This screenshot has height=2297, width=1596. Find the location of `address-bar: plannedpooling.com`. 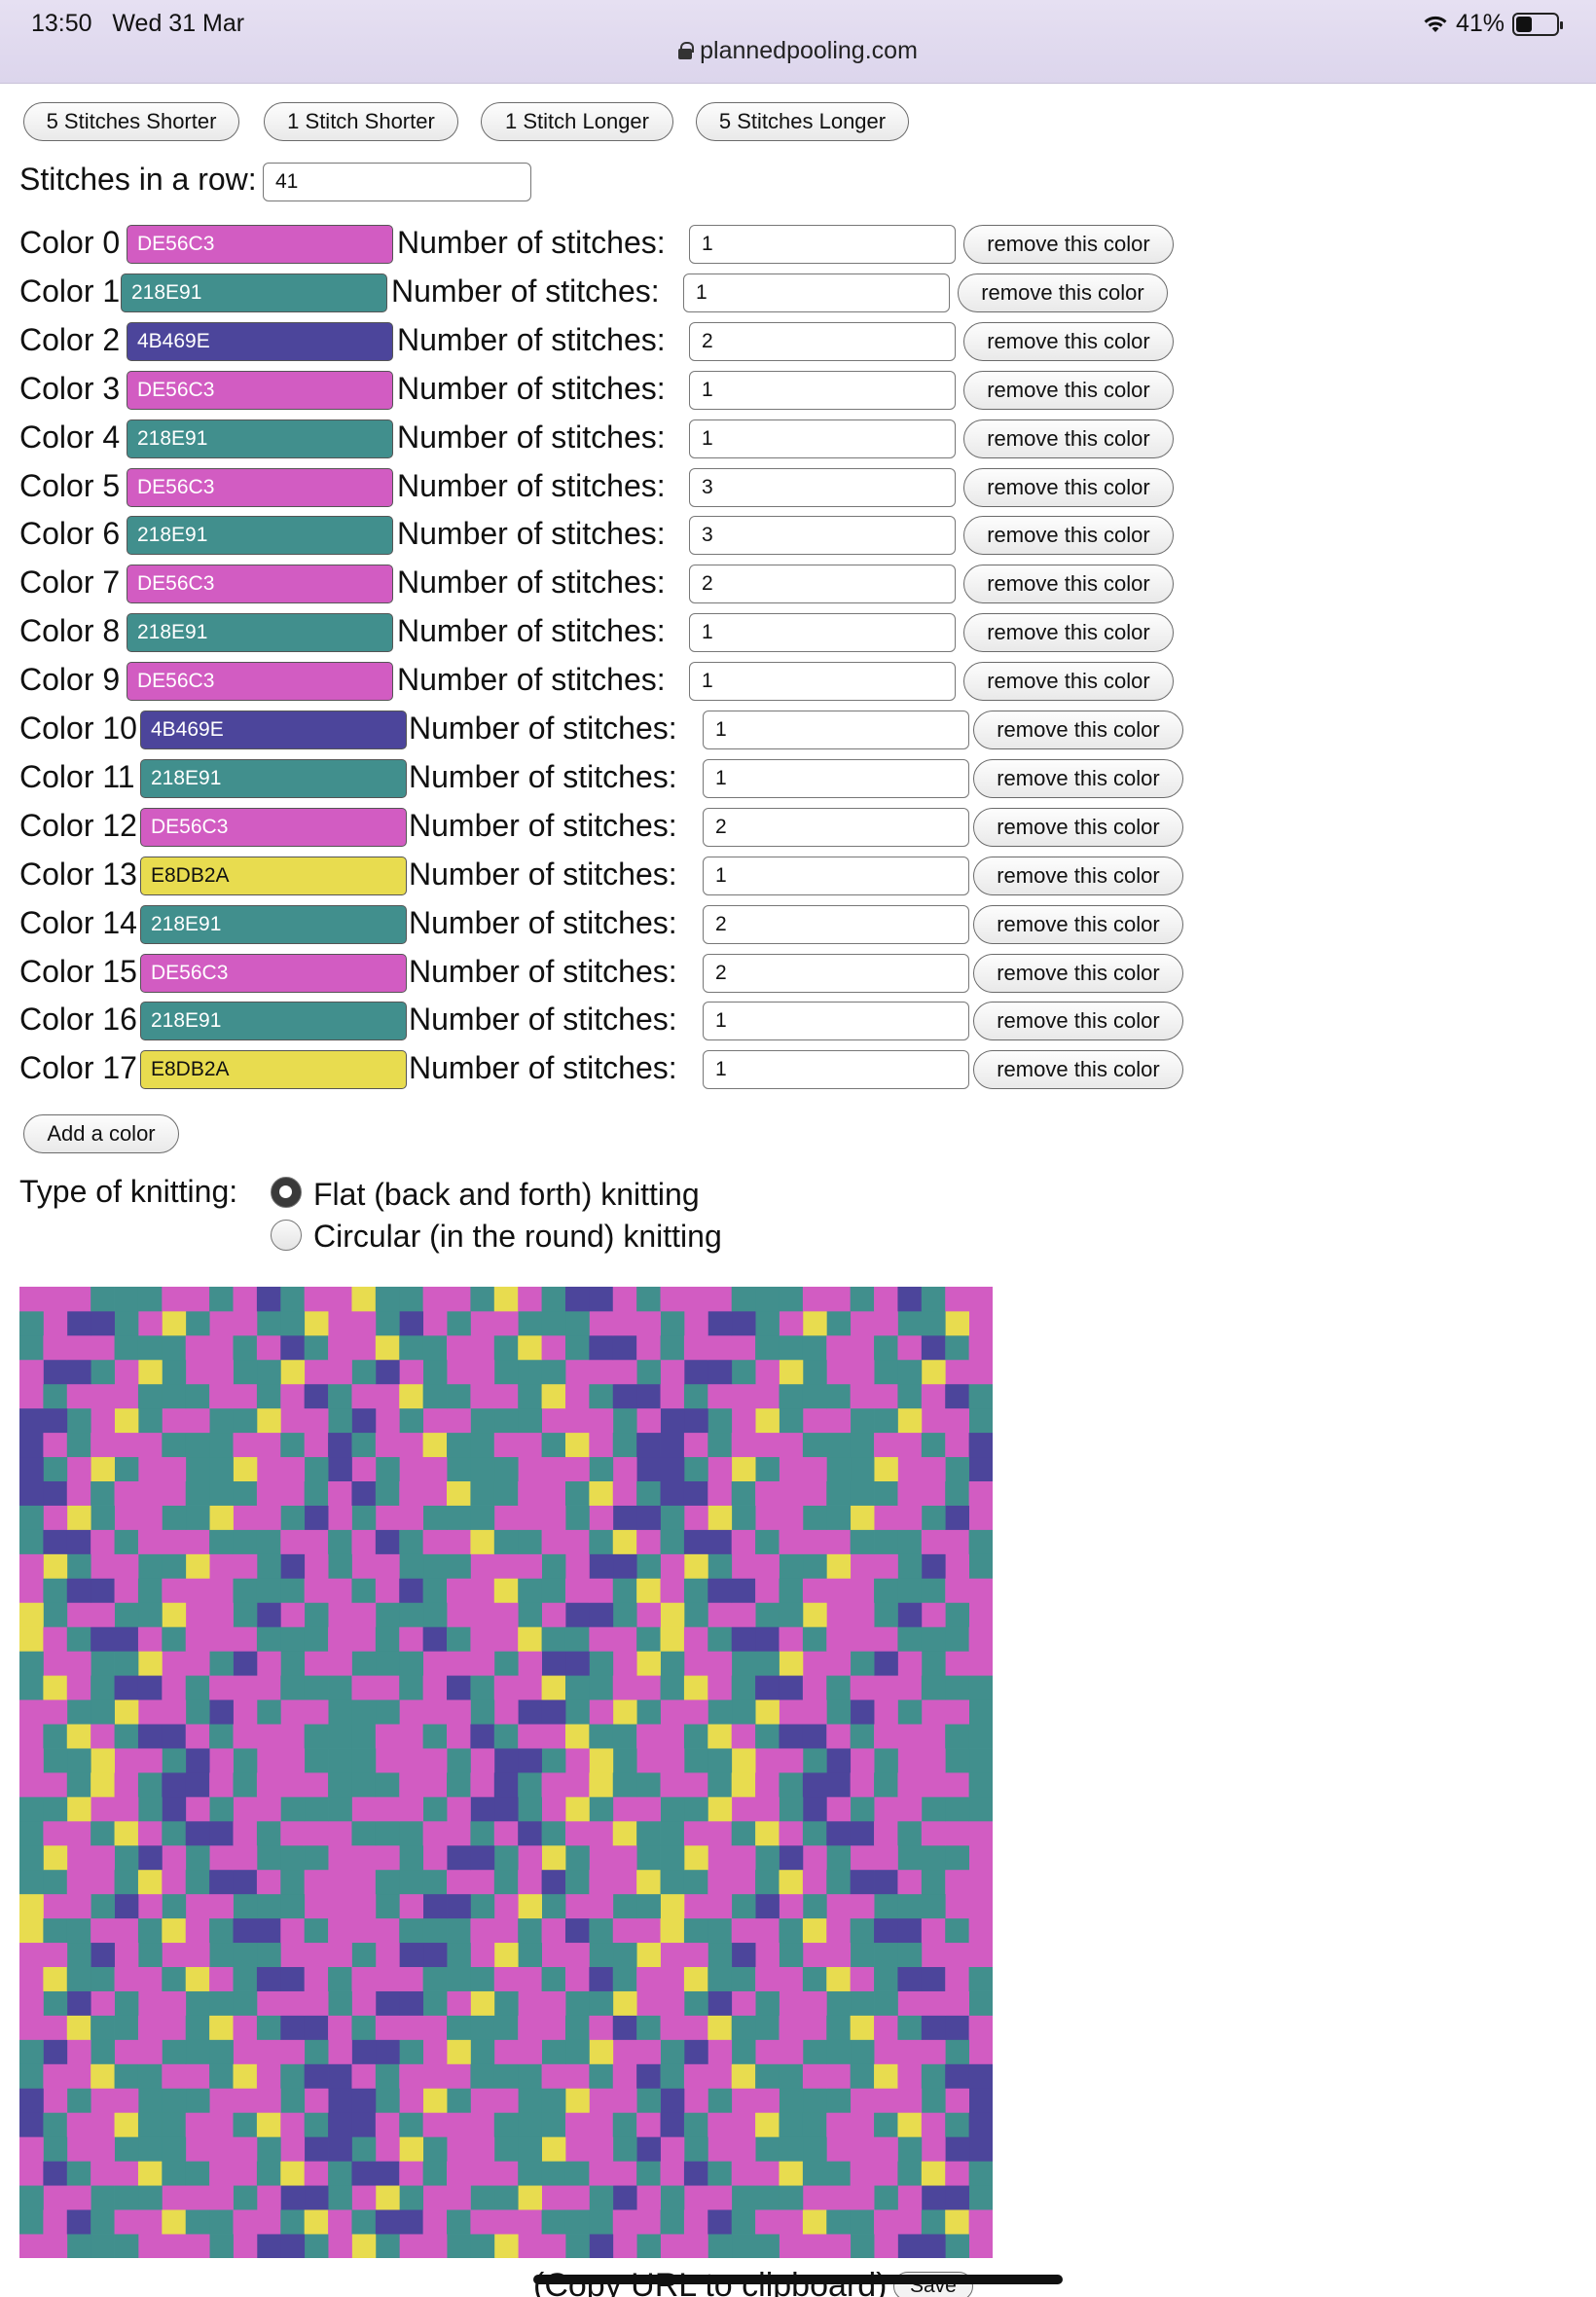

address-bar: plannedpooling.com is located at coordinates (798, 51).